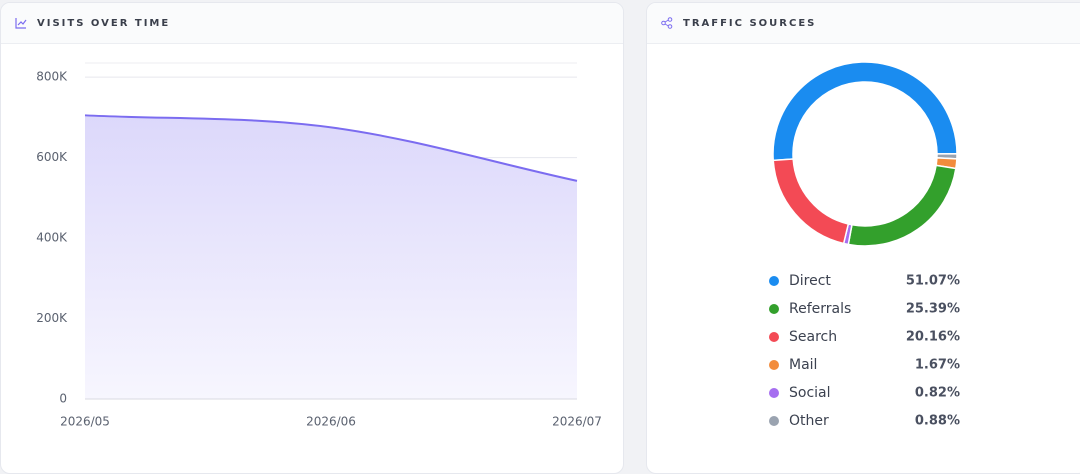 This screenshot has height=474, width=1080. I want to click on line, so click(331, 148).